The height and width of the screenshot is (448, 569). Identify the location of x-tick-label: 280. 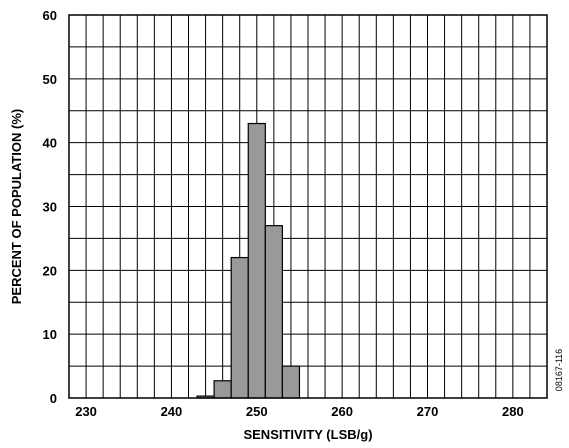
(513, 411).